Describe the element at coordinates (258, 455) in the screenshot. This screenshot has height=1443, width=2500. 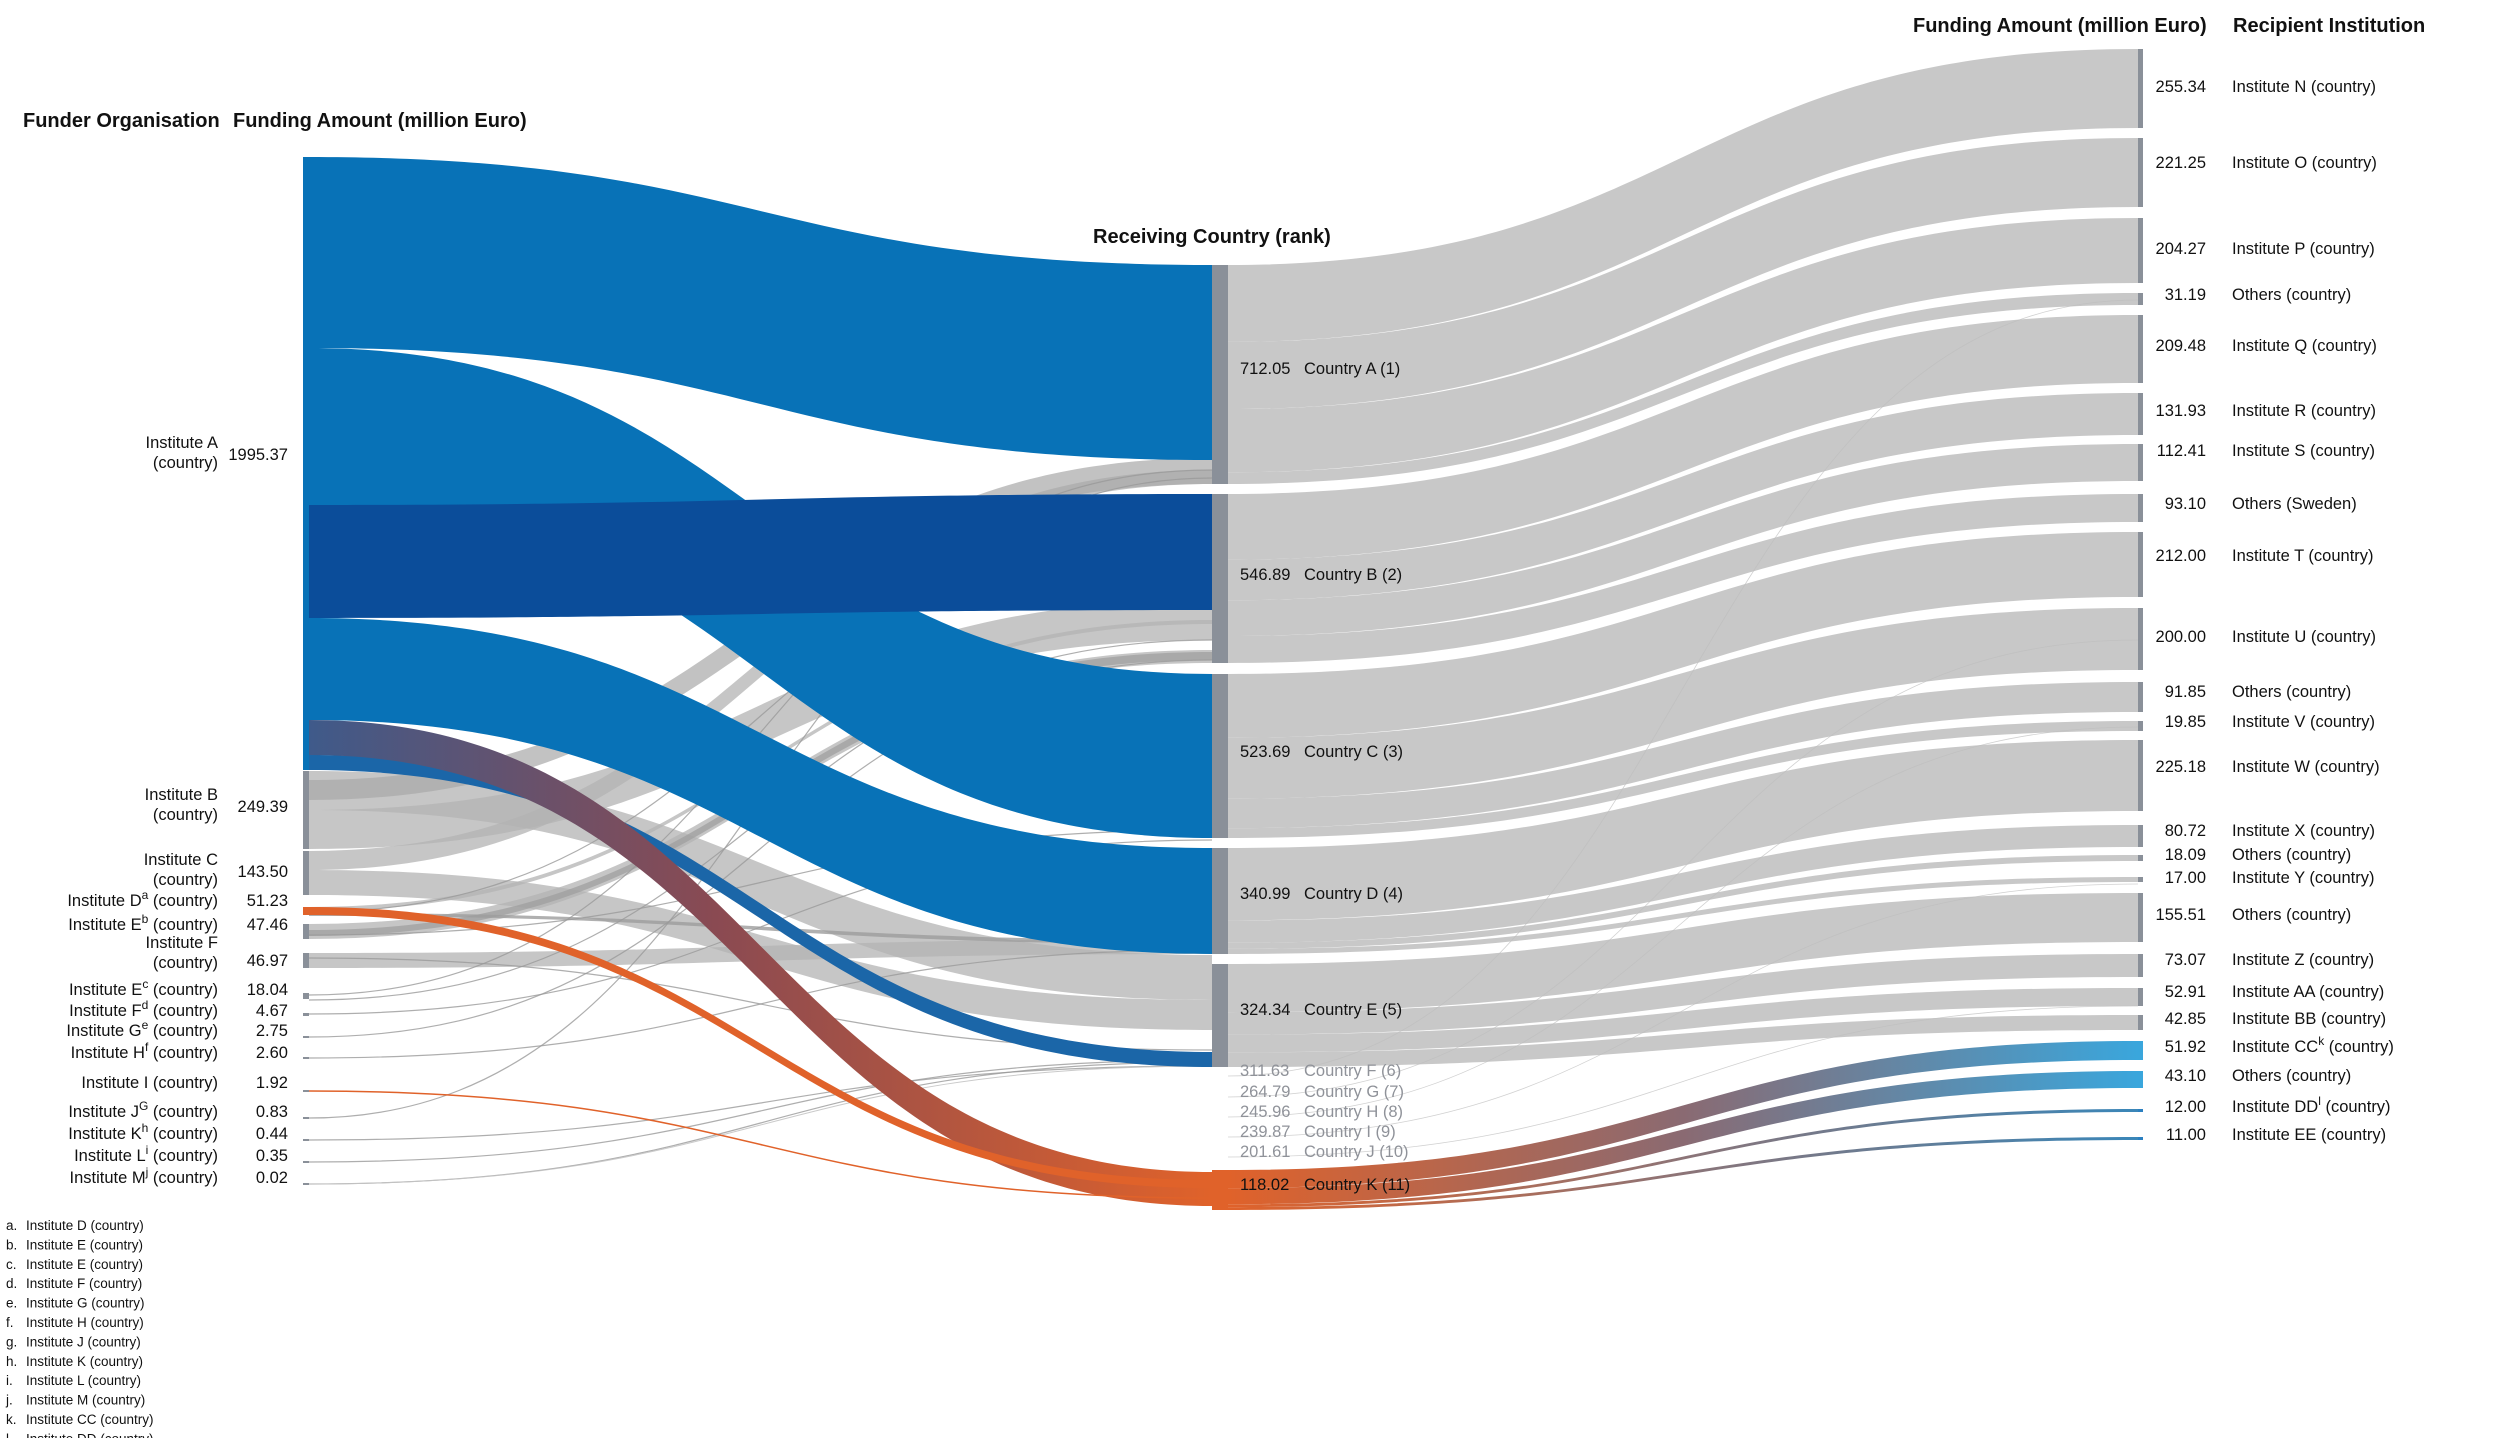
I see `funder-value: 1995.37` at that location.